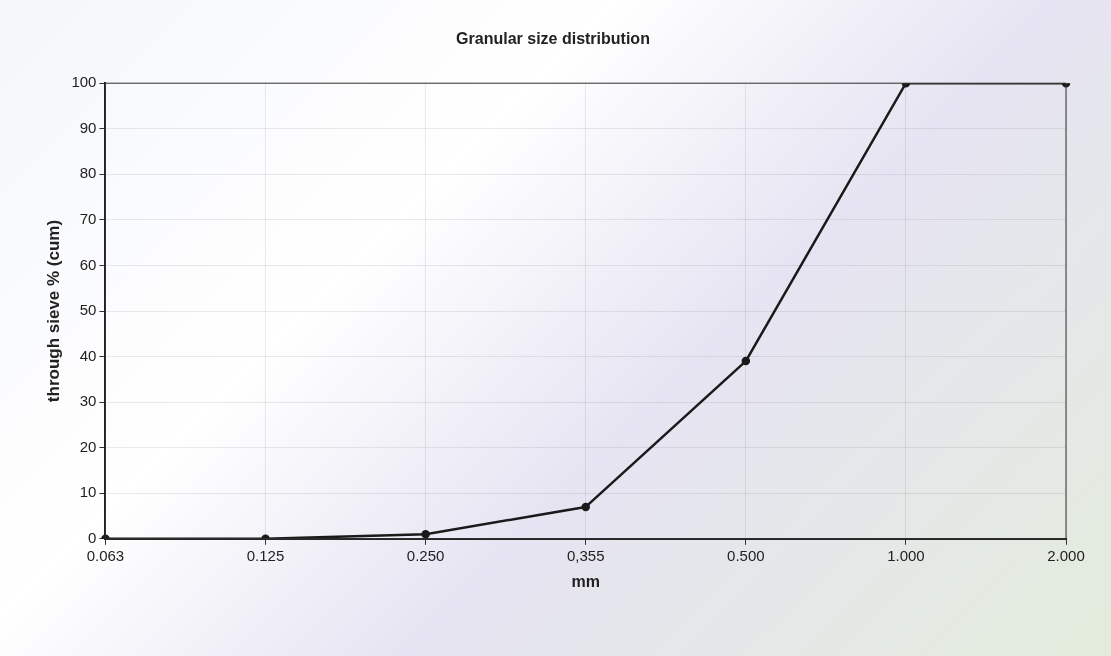  What do you see at coordinates (553, 39) in the screenshot?
I see `chart-title: Granular size distribution` at bounding box center [553, 39].